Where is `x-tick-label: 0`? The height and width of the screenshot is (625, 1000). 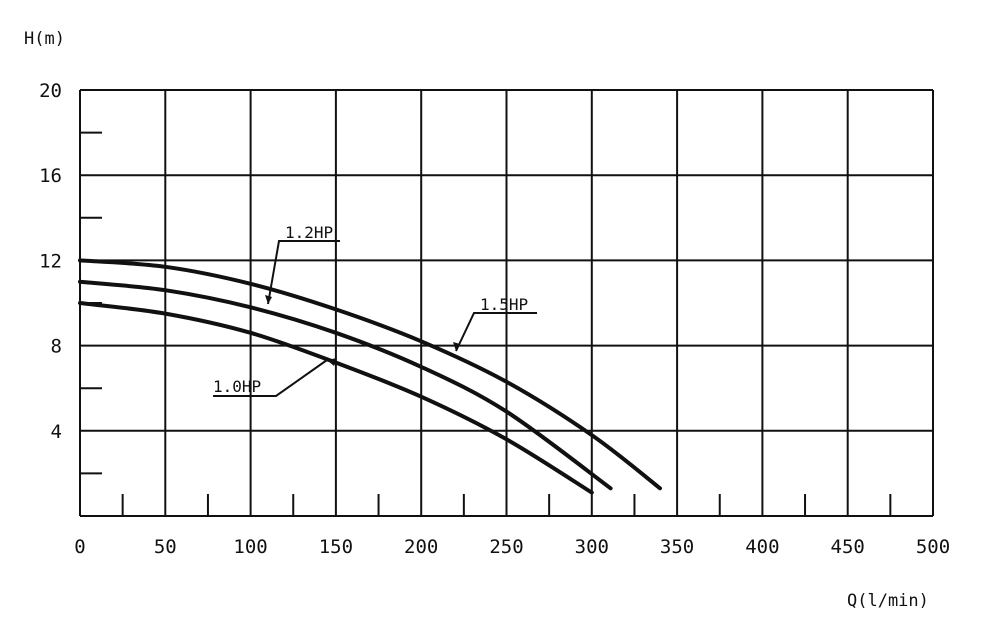 x-tick-label: 0 is located at coordinates (79, 547).